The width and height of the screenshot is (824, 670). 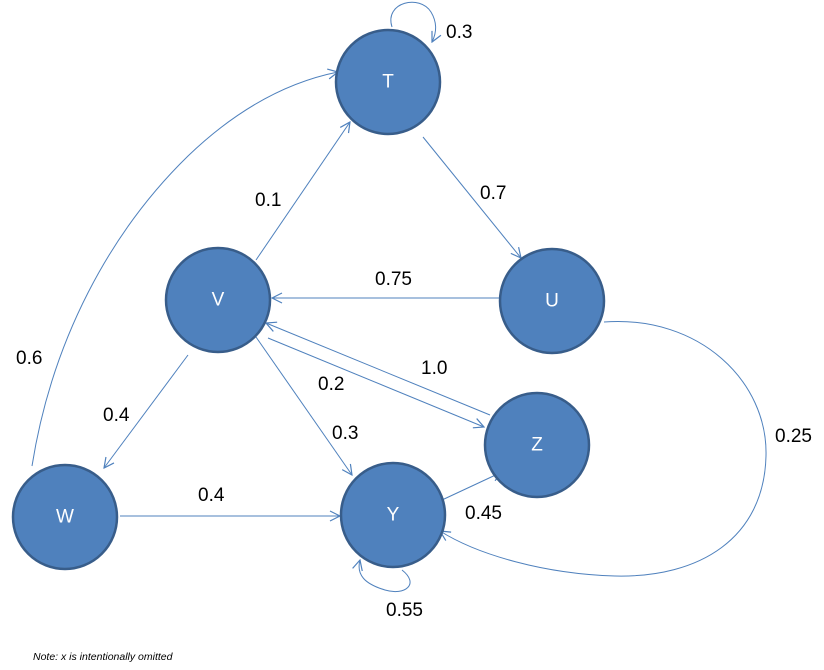 I want to click on node-z-label: Z, so click(x=537, y=445).